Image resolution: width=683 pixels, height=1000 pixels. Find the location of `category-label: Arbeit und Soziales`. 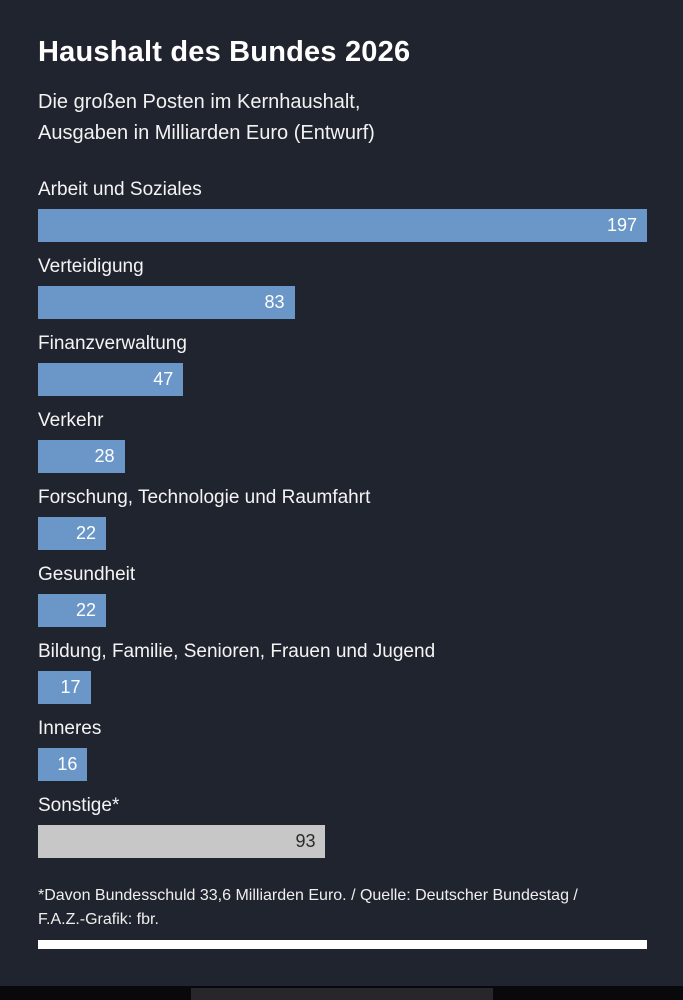

category-label: Arbeit und Soziales is located at coordinates (120, 190).